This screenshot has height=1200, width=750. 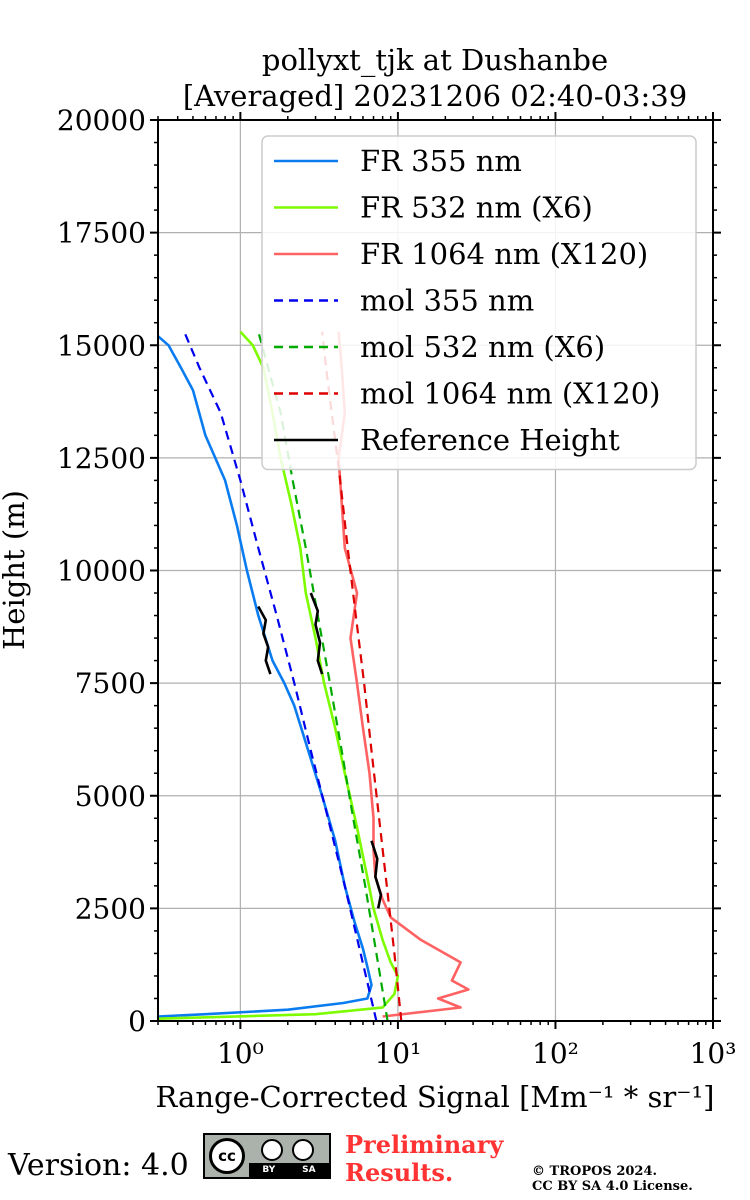 I want to click on y-tick-label-5: 12500, so click(x=101, y=458).